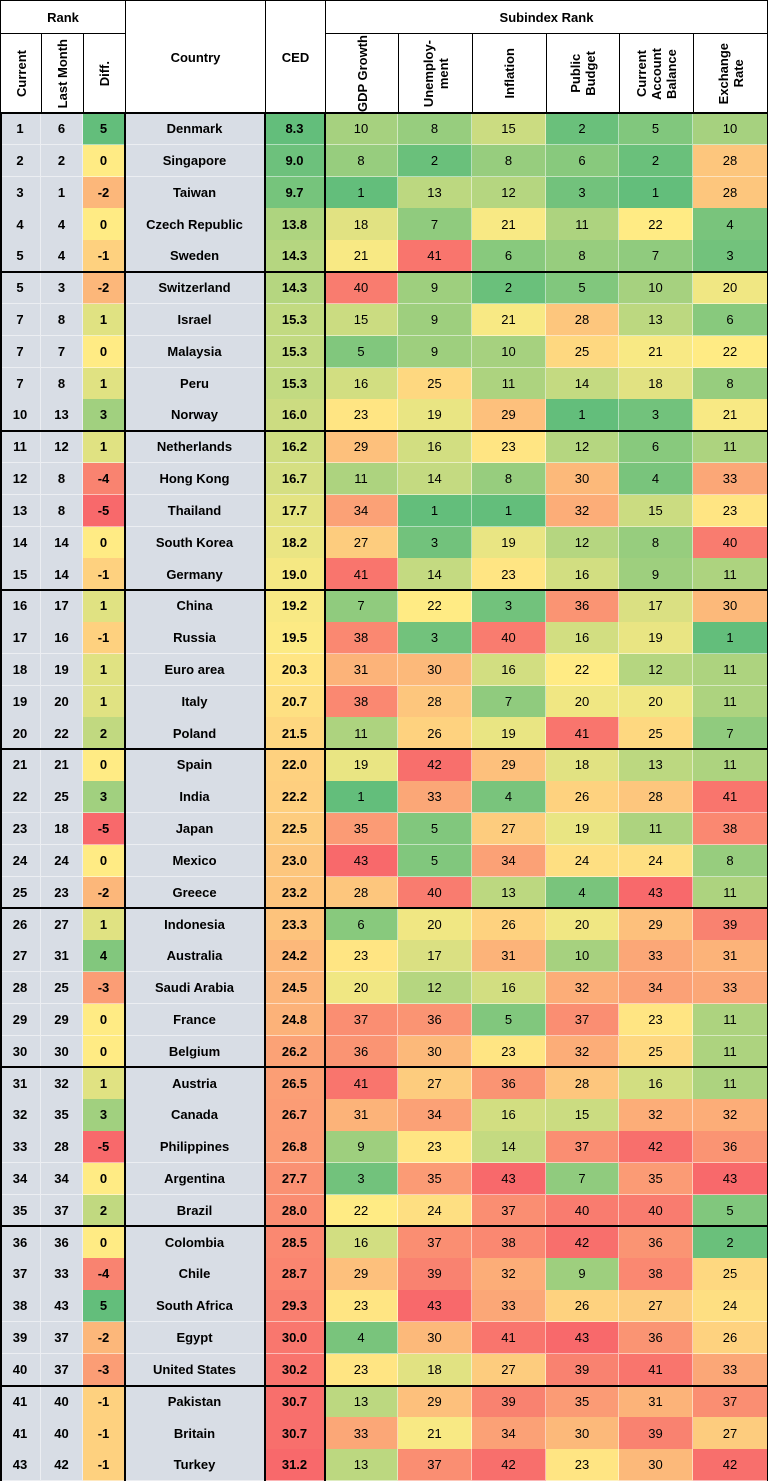 This screenshot has height=1481, width=768. What do you see at coordinates (582, 892) in the screenshot?
I see `cell: 4` at bounding box center [582, 892].